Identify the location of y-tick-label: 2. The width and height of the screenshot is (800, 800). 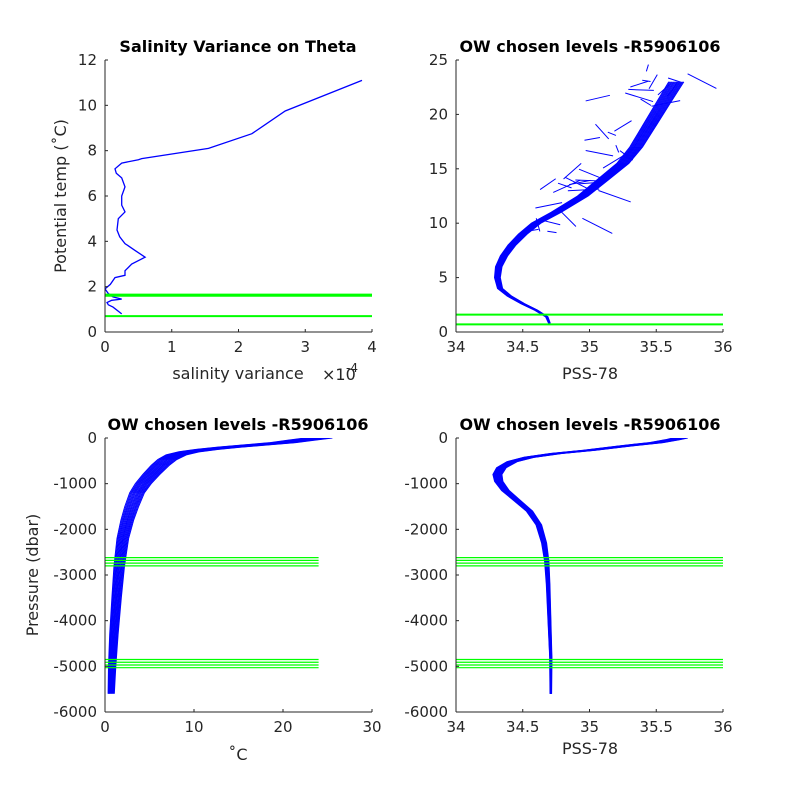
(92, 287).